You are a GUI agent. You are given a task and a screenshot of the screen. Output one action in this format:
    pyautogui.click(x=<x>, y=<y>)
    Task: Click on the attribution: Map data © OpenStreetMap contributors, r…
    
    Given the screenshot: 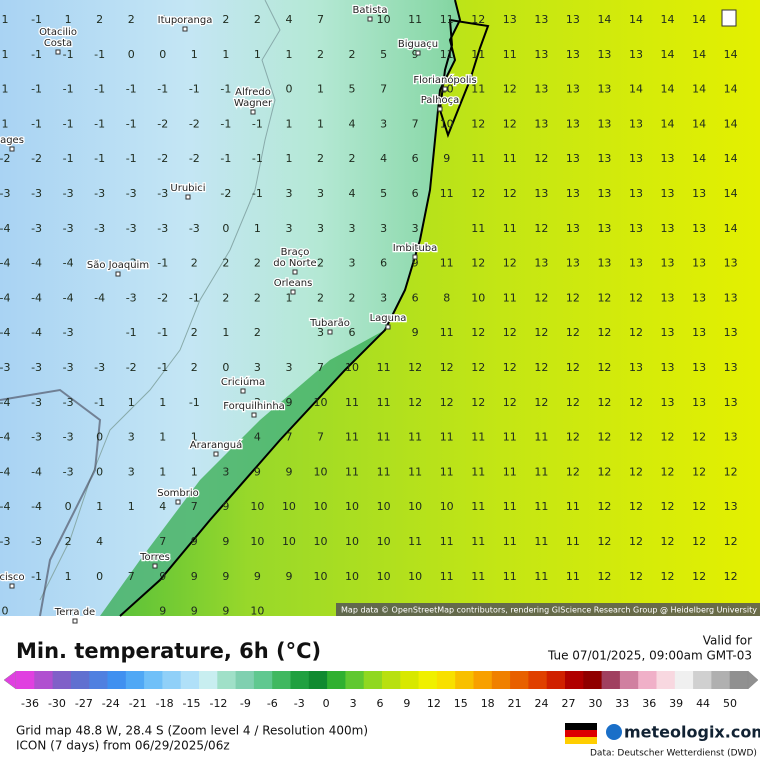 What is the action you would take?
    pyautogui.click(x=549, y=610)
    